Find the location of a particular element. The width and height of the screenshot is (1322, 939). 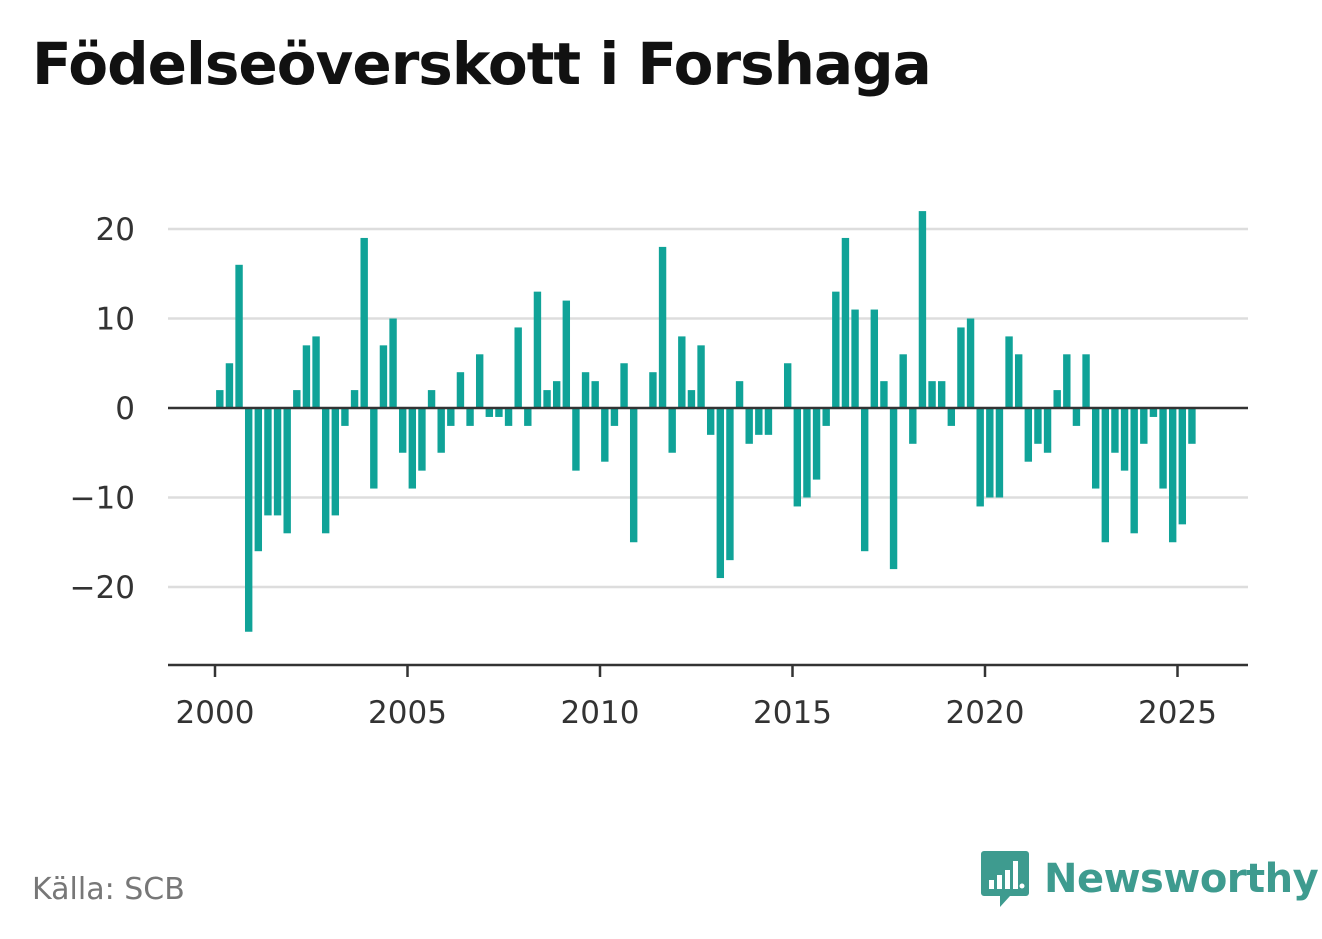

y-tick-label: −10 is located at coordinates (102, 499).